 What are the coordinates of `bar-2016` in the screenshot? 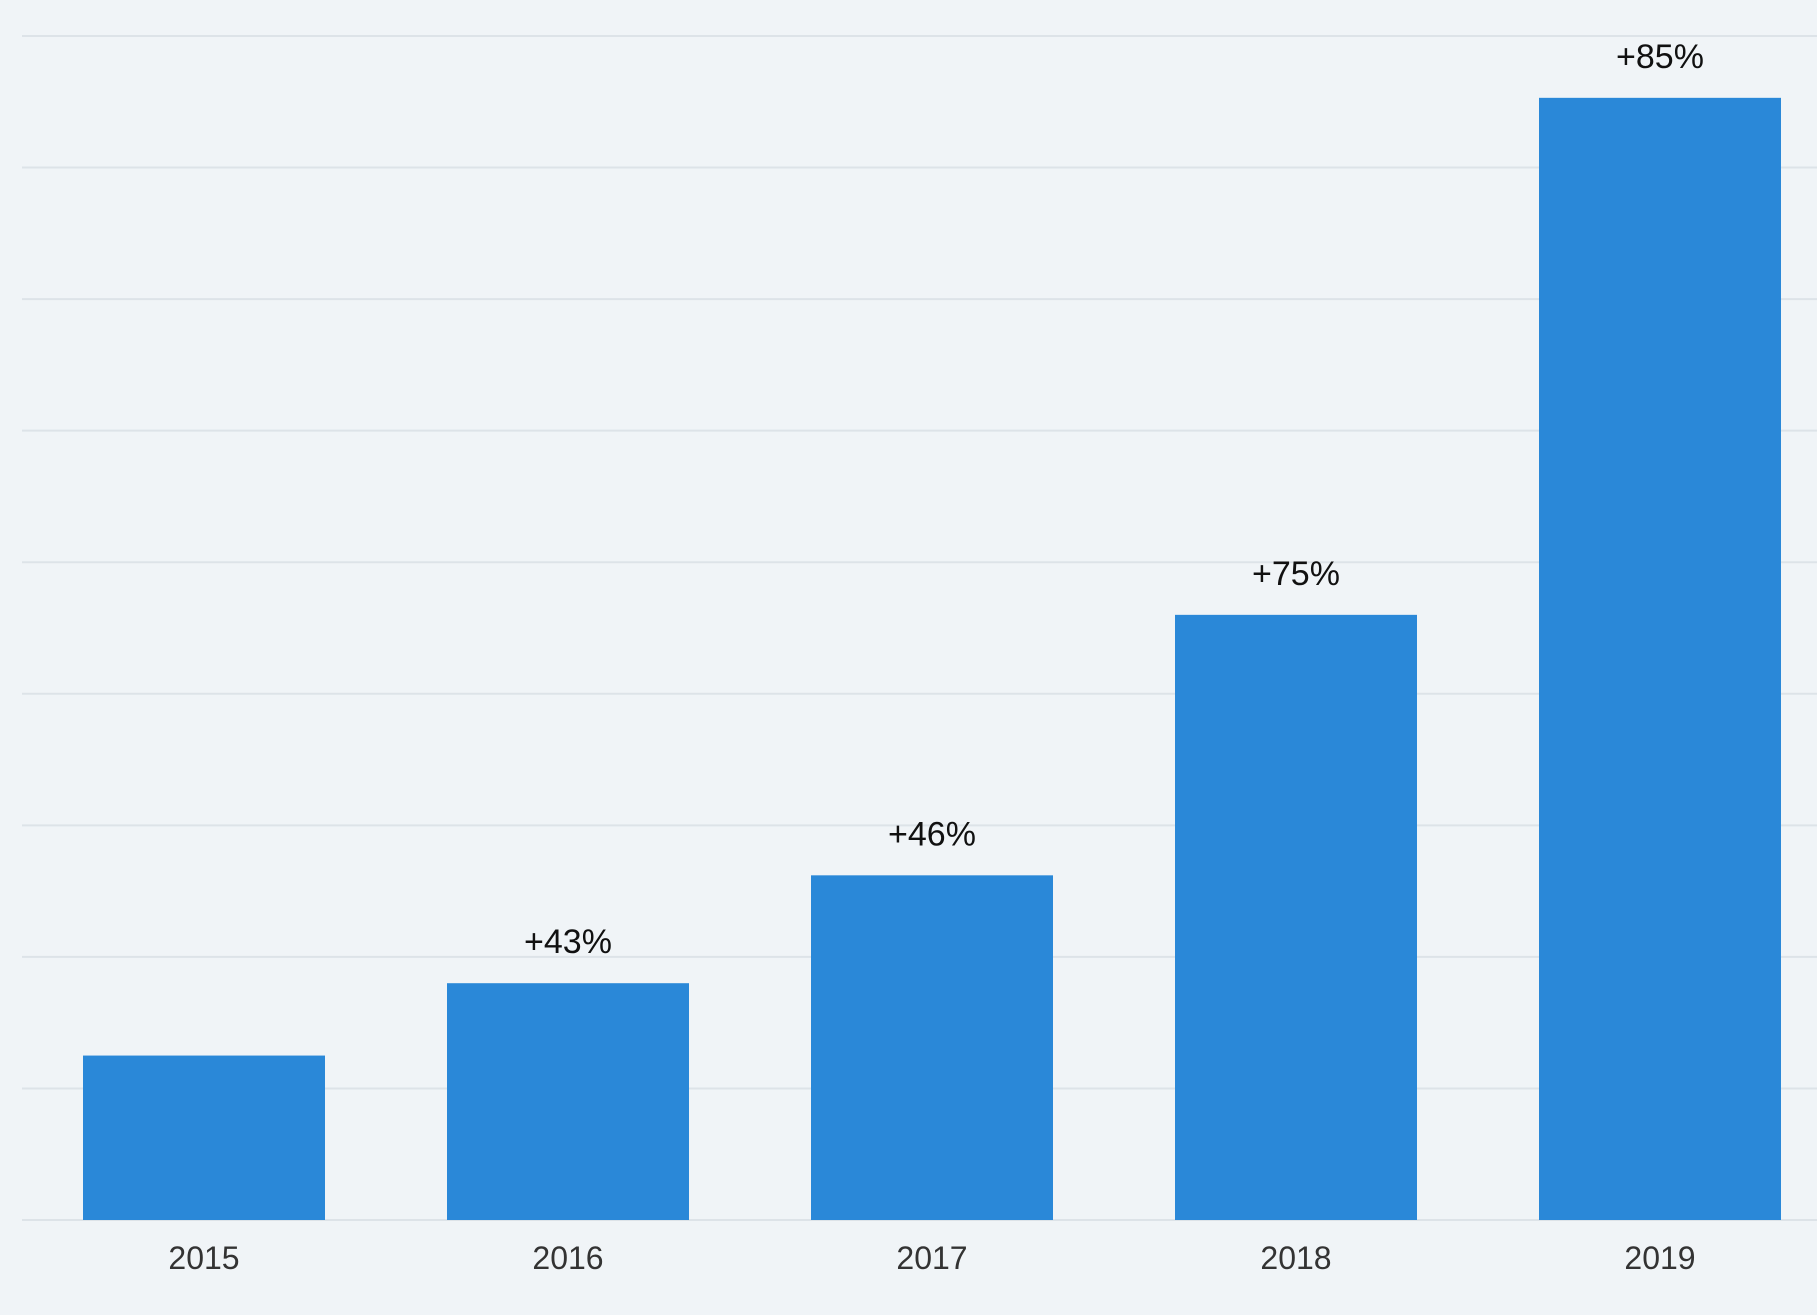 It's located at (568, 1101).